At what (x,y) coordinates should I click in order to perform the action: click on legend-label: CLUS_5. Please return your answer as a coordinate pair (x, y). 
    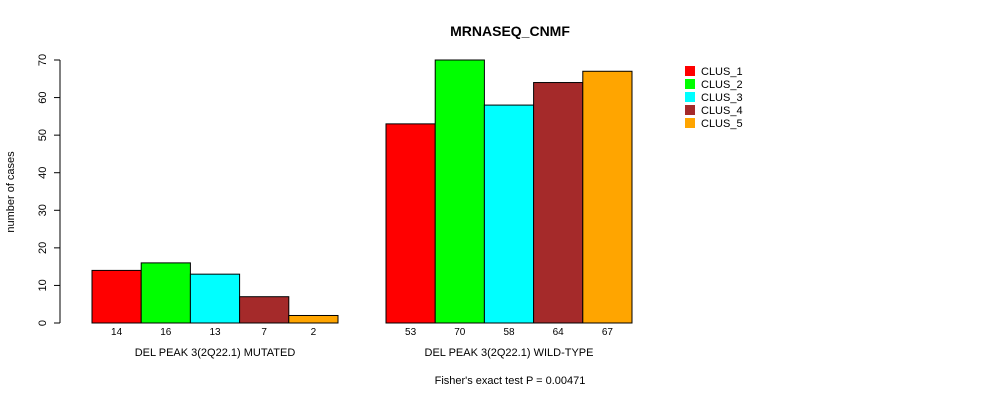
    Looking at the image, I should click on (722, 124).